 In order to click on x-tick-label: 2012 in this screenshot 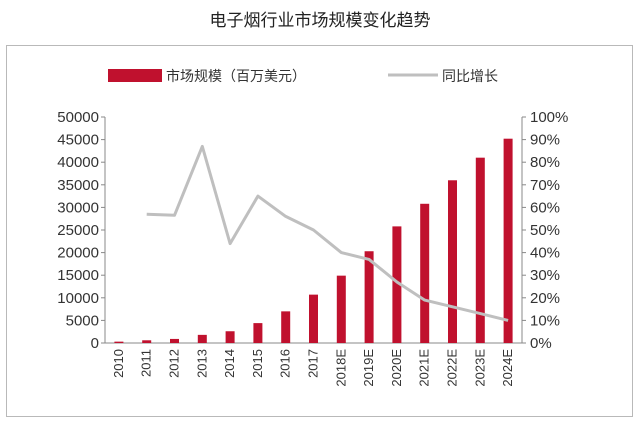, I will do `click(174, 363)`.